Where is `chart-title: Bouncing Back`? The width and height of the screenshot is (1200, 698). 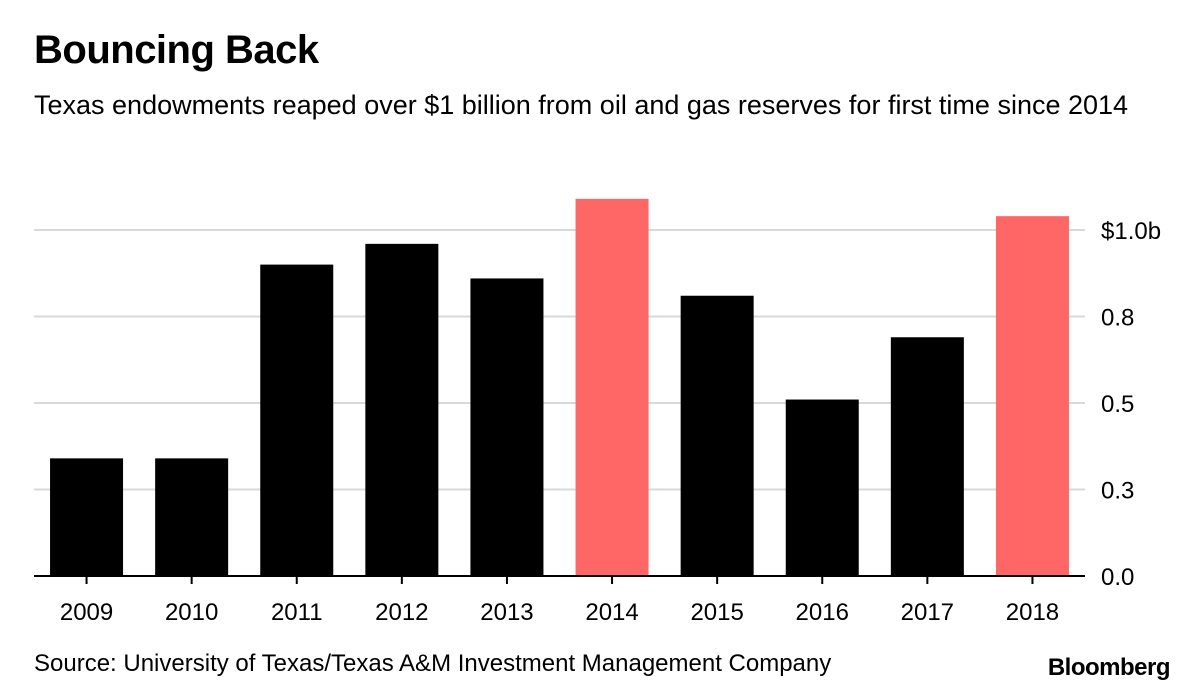
chart-title: Bouncing Back is located at coordinates (176, 50).